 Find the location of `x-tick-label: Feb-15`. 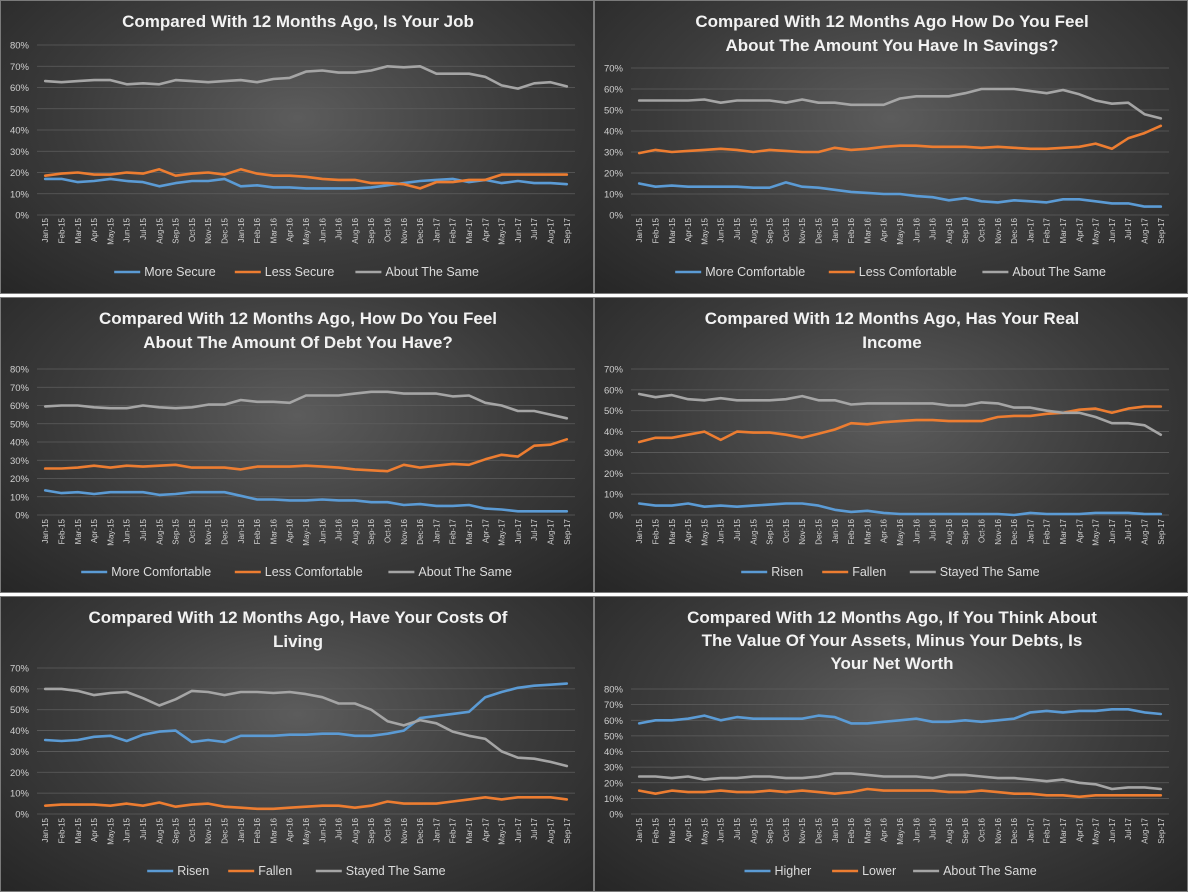

x-tick-label: Feb-15 is located at coordinates (61, 230).